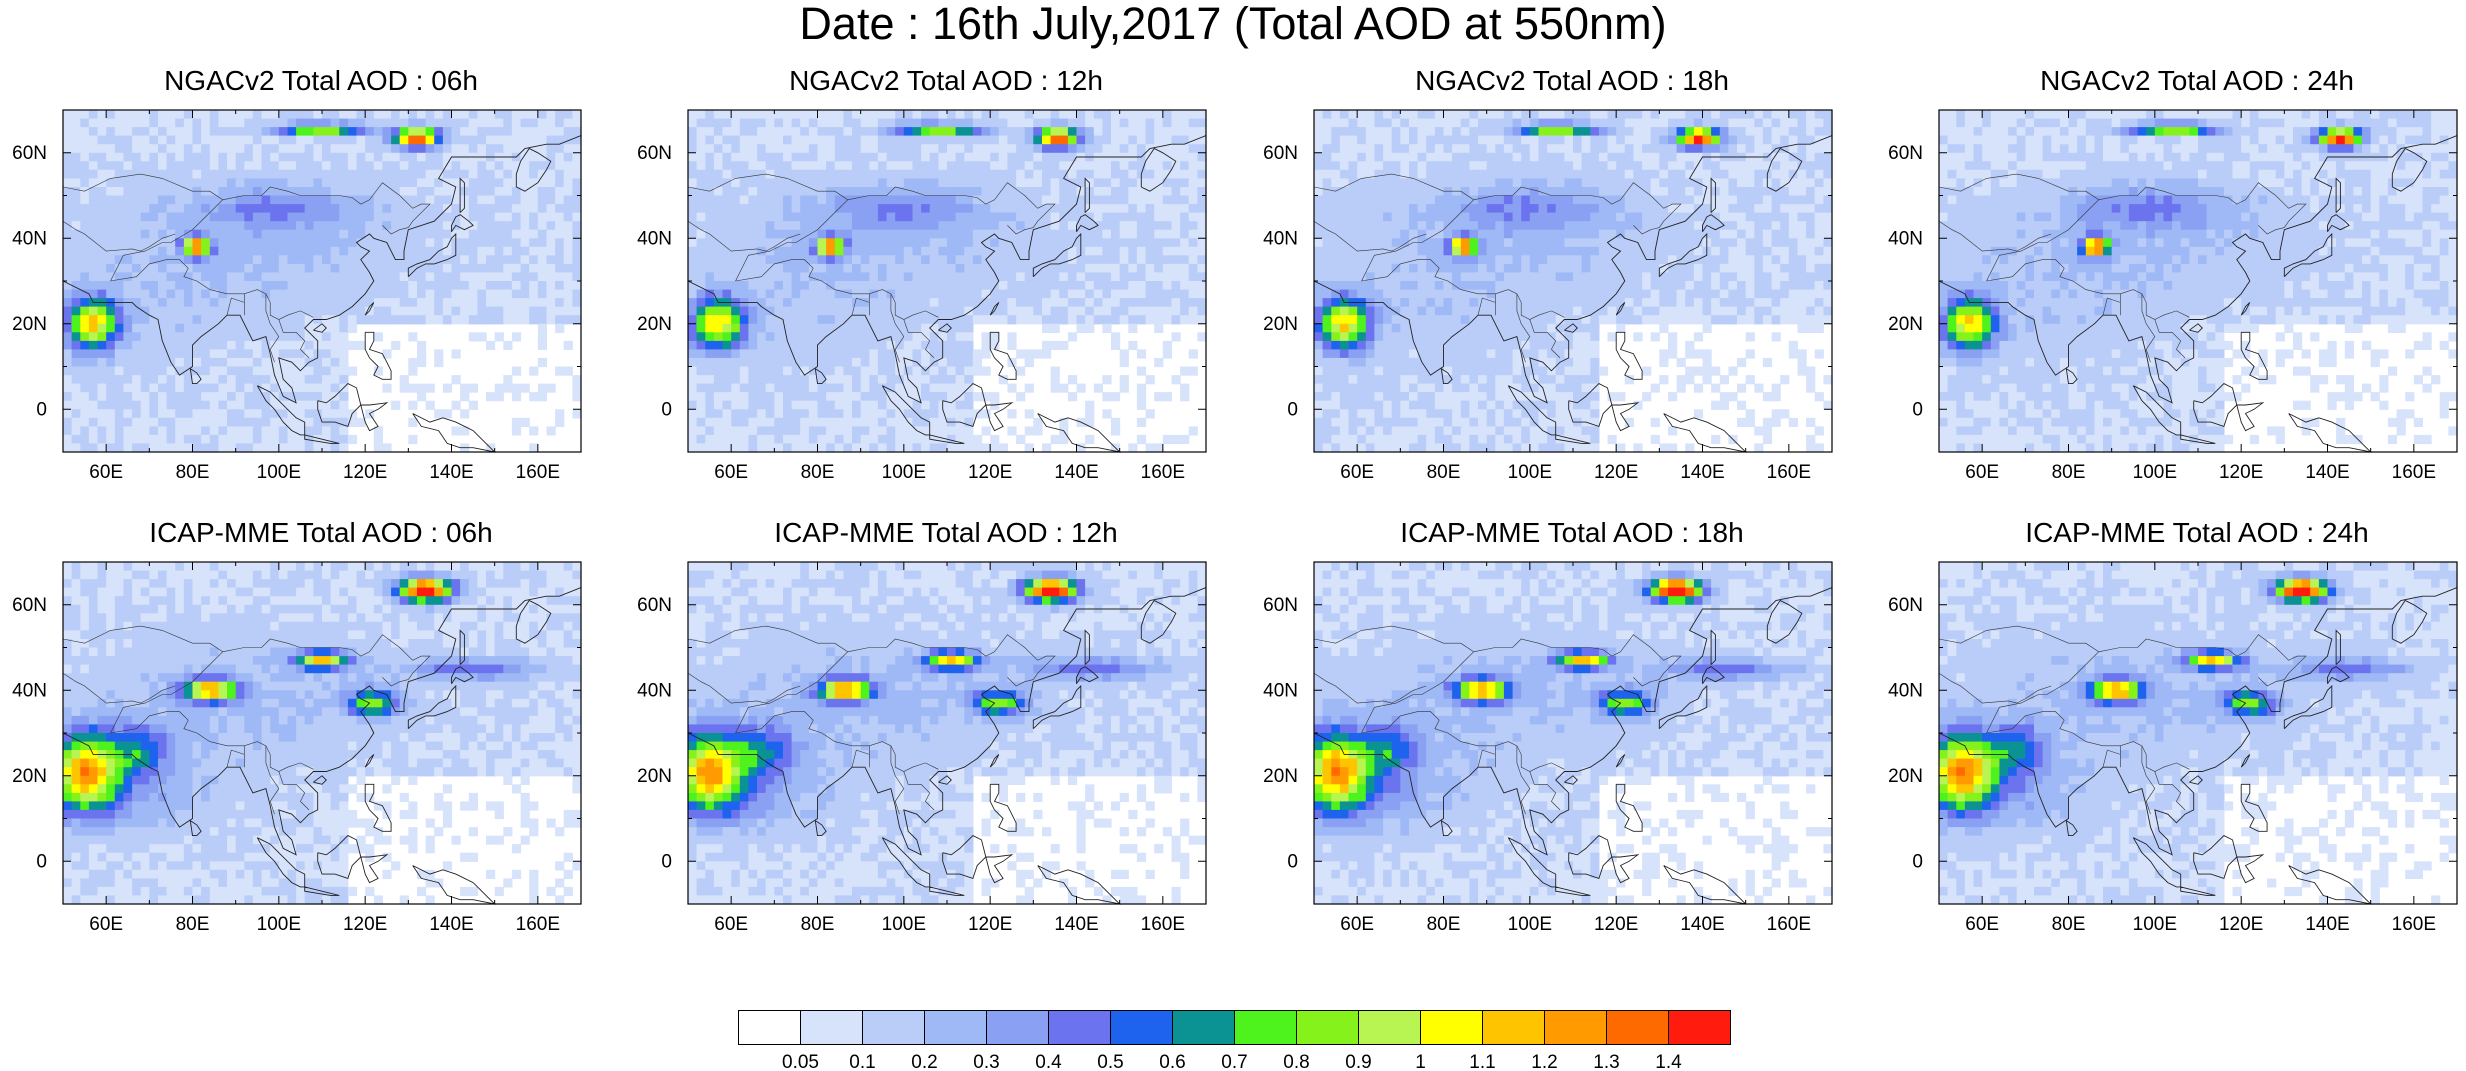 The image size is (2466, 1071). Describe the element at coordinates (451, 472) in the screenshot. I see `x-tick-label: 140E` at that location.